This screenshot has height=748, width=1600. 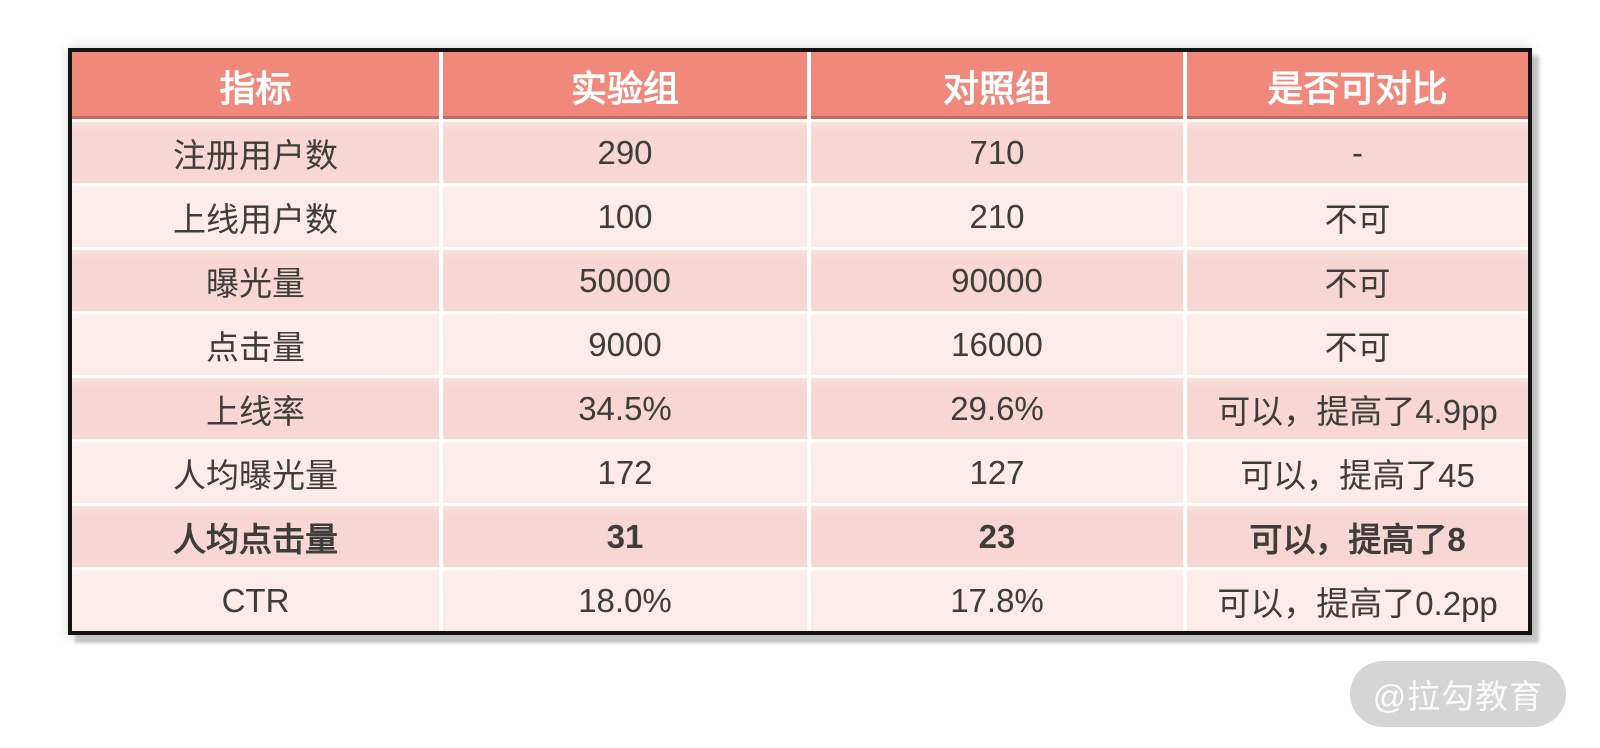 I want to click on experiment-cell: 34.5%, so click(x=627, y=407).